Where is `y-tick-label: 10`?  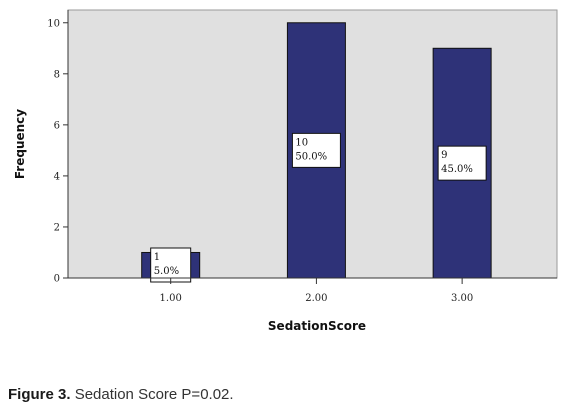
y-tick-label: 10 is located at coordinates (53, 23).